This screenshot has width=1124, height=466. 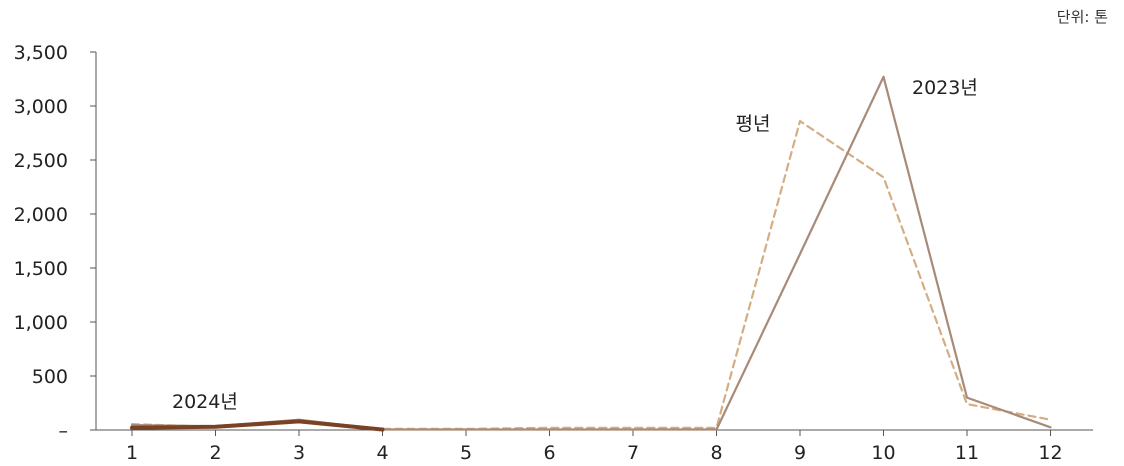 What do you see at coordinates (945, 88) in the screenshot?
I see `series-label-1: 2023년` at bounding box center [945, 88].